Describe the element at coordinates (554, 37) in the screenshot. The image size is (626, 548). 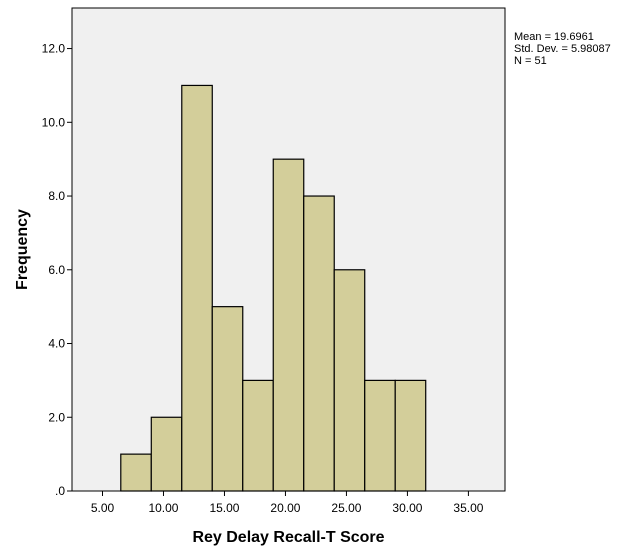
I see `stats-mean: Mean = 19.6961` at that location.